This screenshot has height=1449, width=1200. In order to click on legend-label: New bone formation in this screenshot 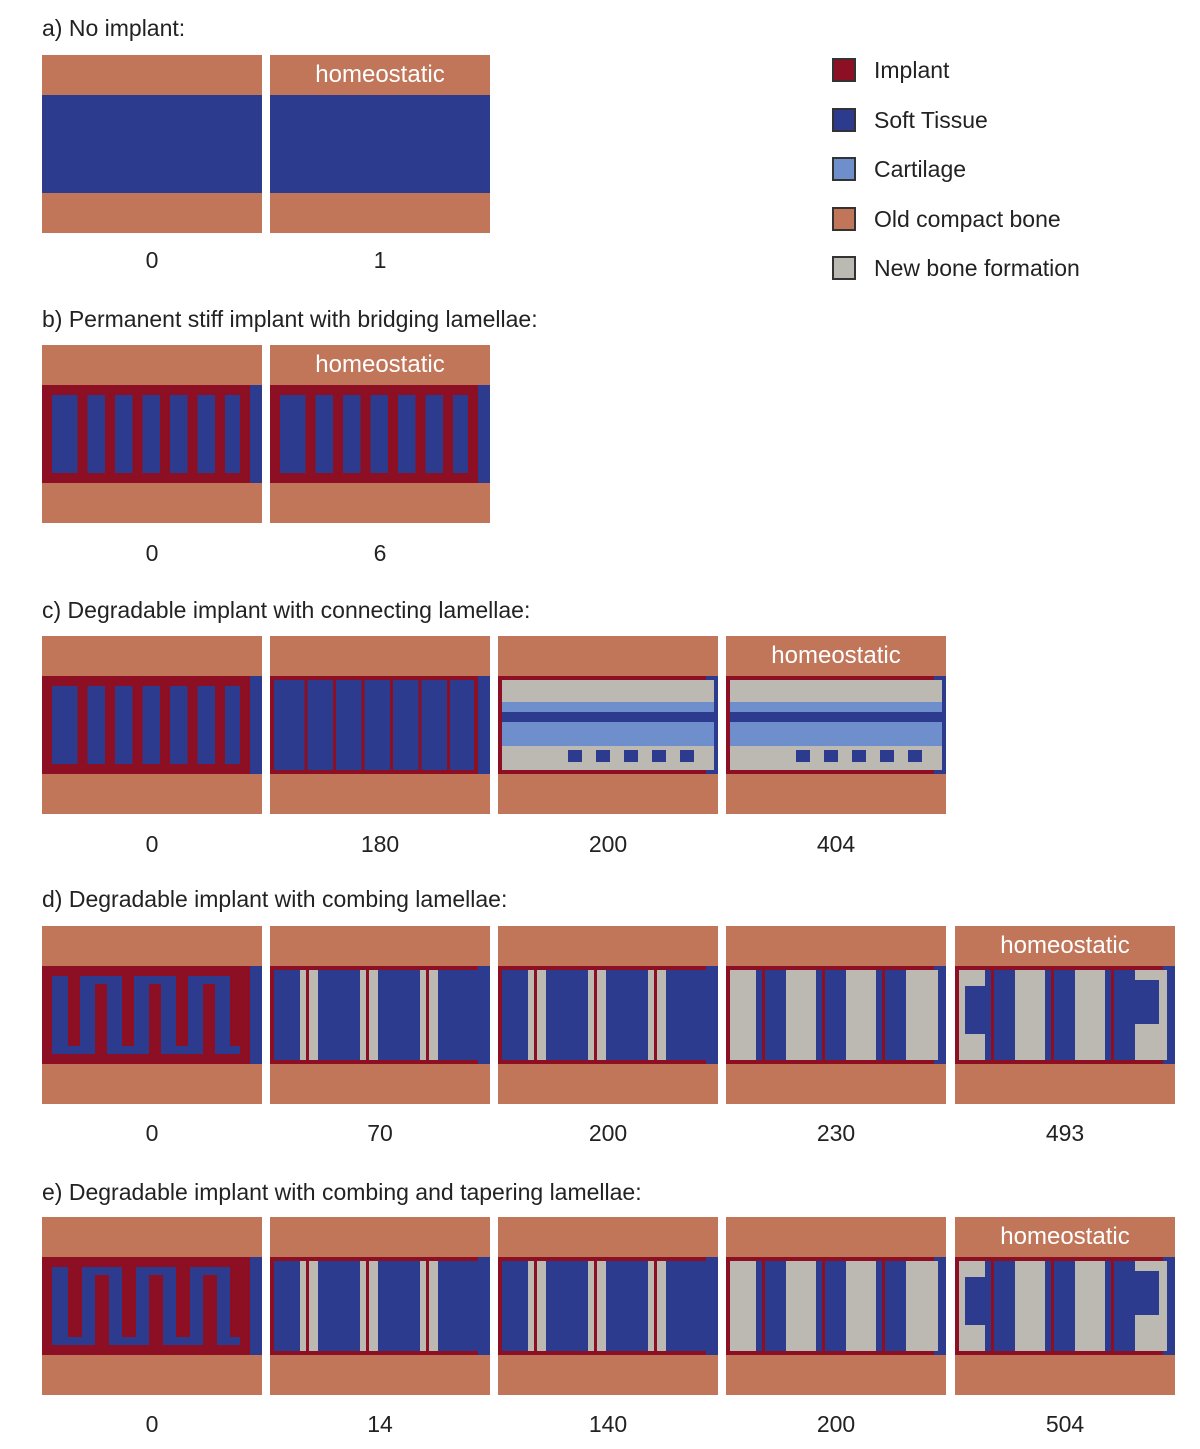, I will do `click(977, 268)`.